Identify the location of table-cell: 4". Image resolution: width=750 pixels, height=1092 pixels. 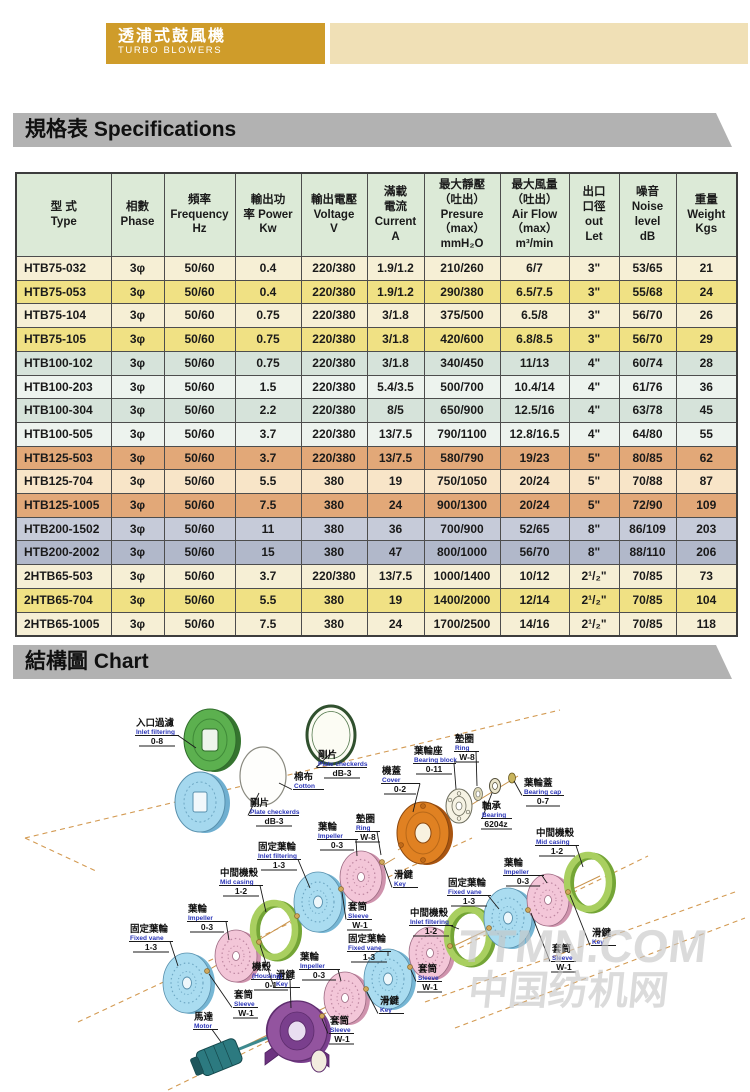
(594, 387).